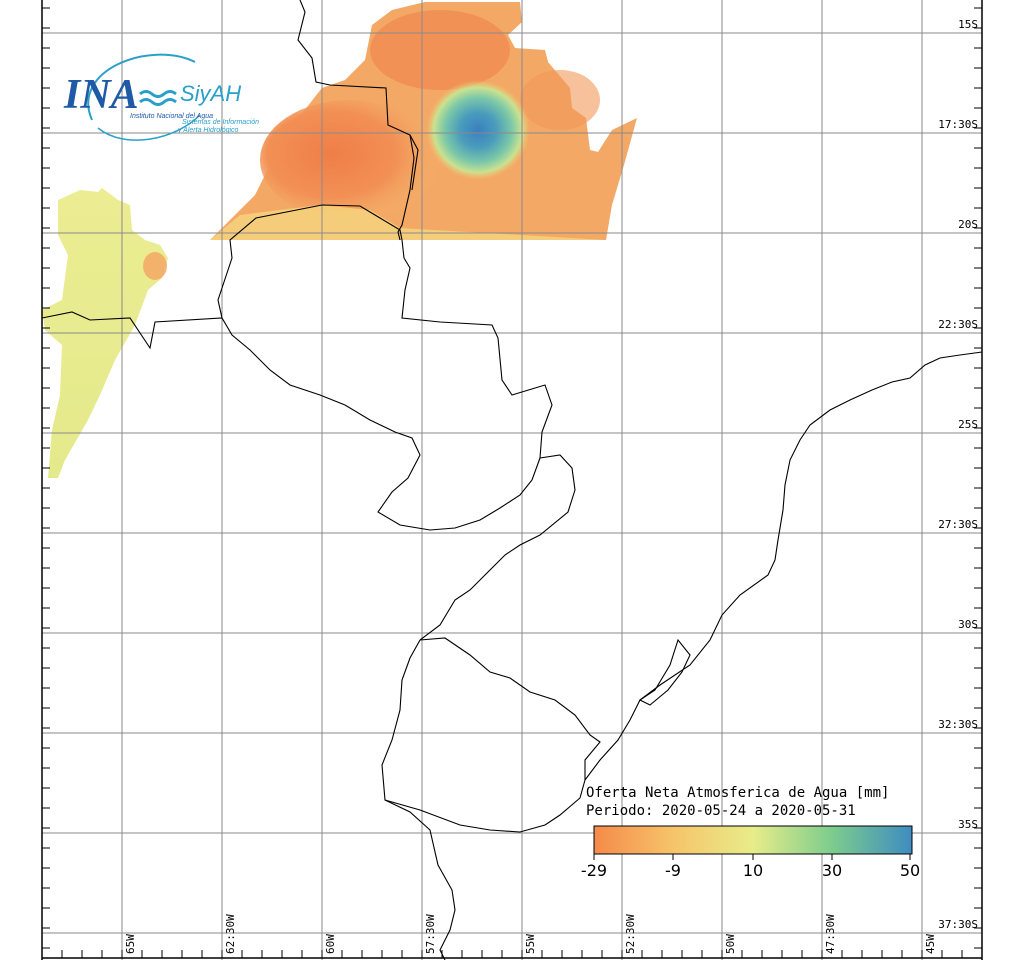 The width and height of the screenshot is (1024, 960). What do you see at coordinates (414, 162) in the screenshot?
I see `border-brazil-east-bolivia` at bounding box center [414, 162].